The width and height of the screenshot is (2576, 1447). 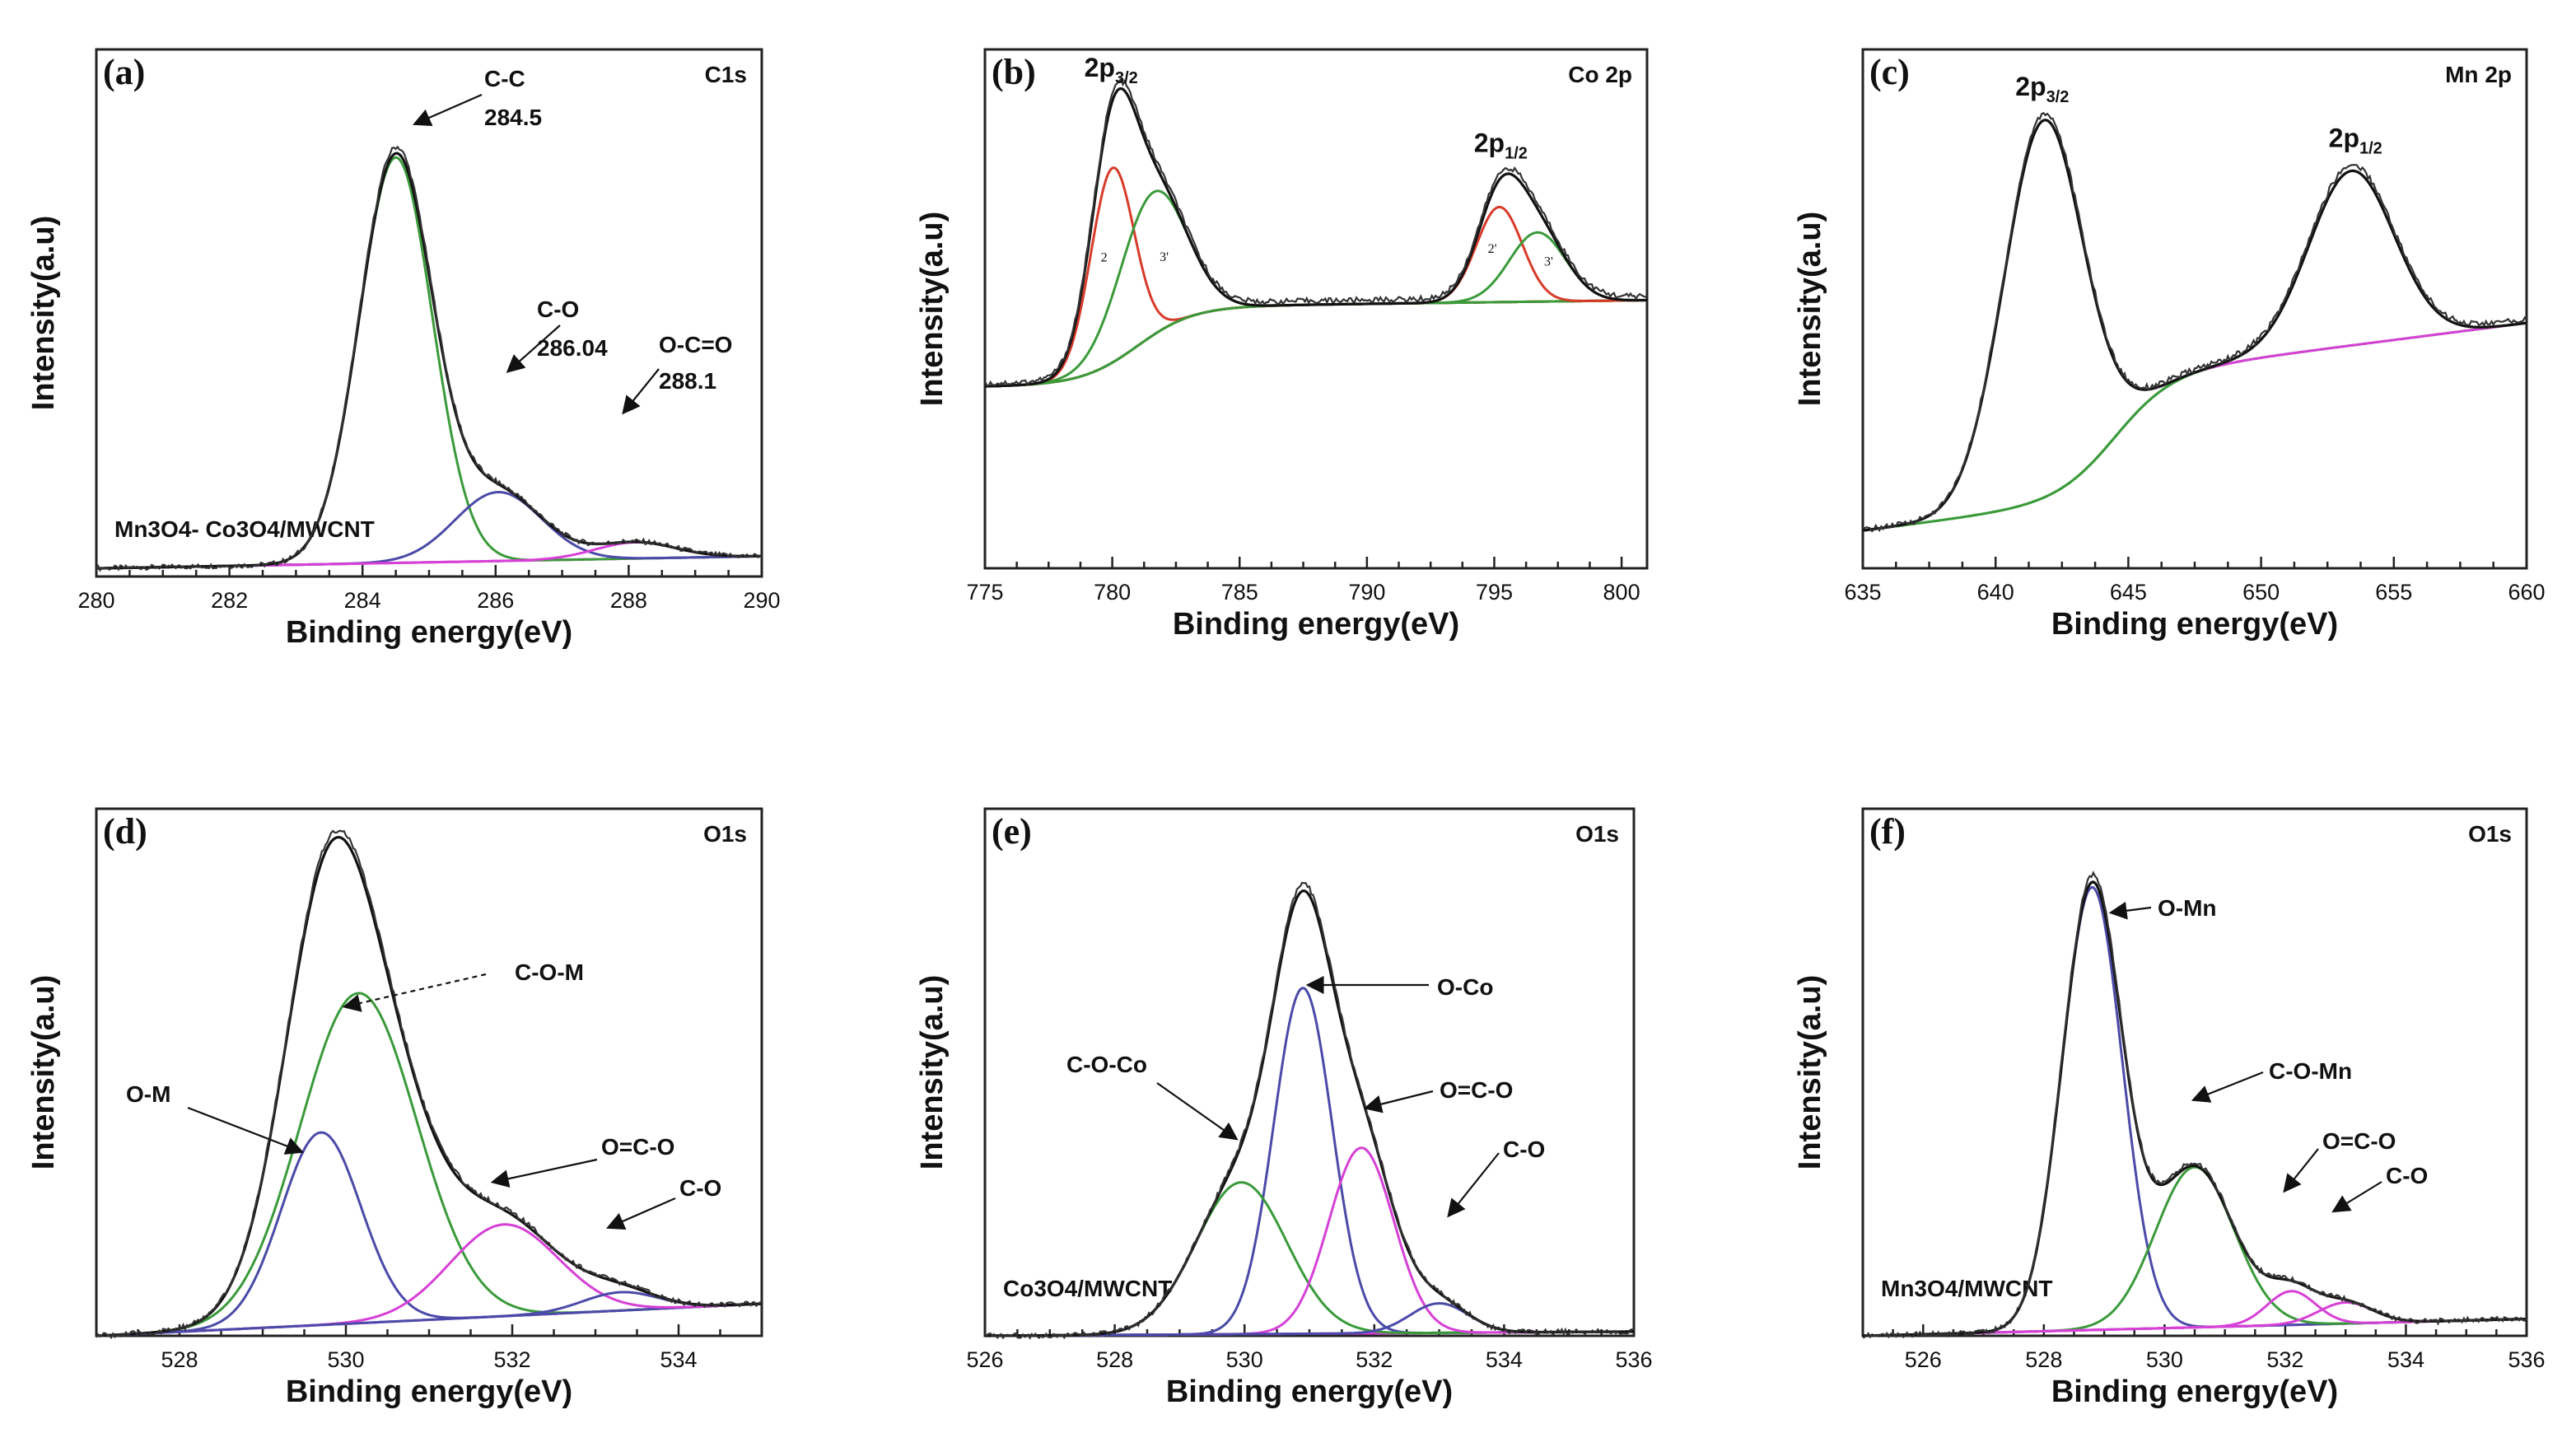 What do you see at coordinates (1600, 74) in the screenshot?
I see `panel-title: Co 2p` at bounding box center [1600, 74].